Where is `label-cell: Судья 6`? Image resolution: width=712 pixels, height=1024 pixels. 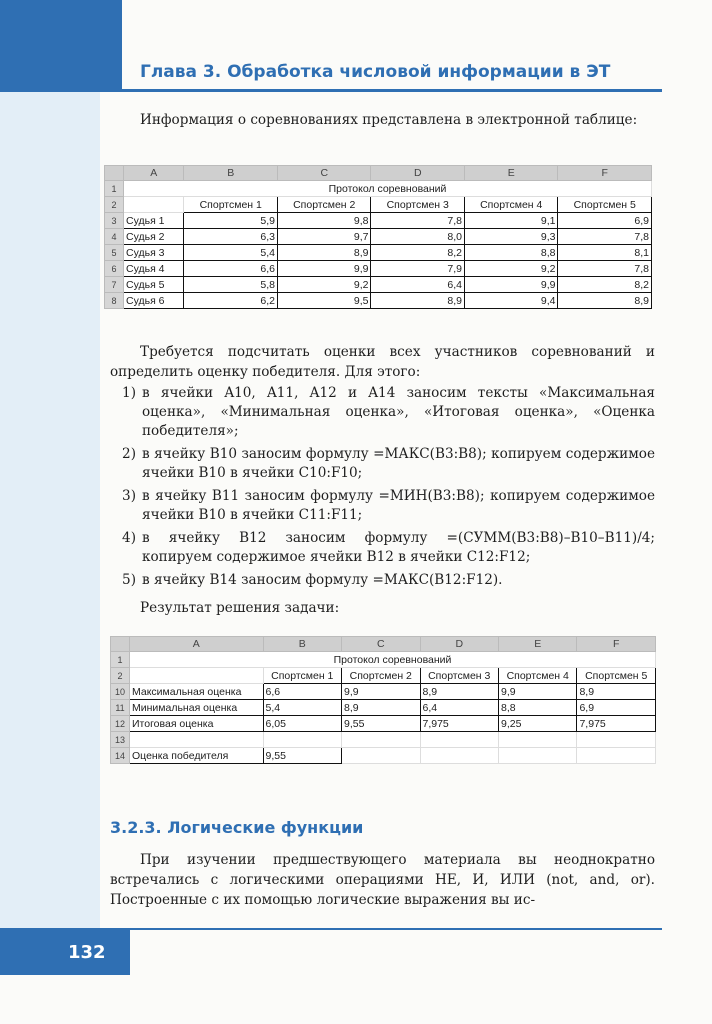
label-cell: Судья 6 is located at coordinates (153, 300).